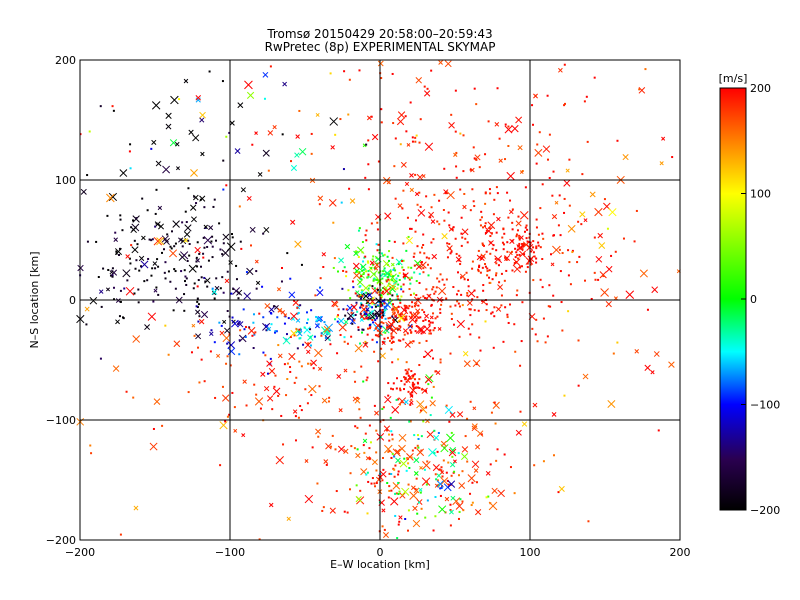 The image size is (800, 600). I want to click on y-axis-label: N–S location [km], so click(34, 299).